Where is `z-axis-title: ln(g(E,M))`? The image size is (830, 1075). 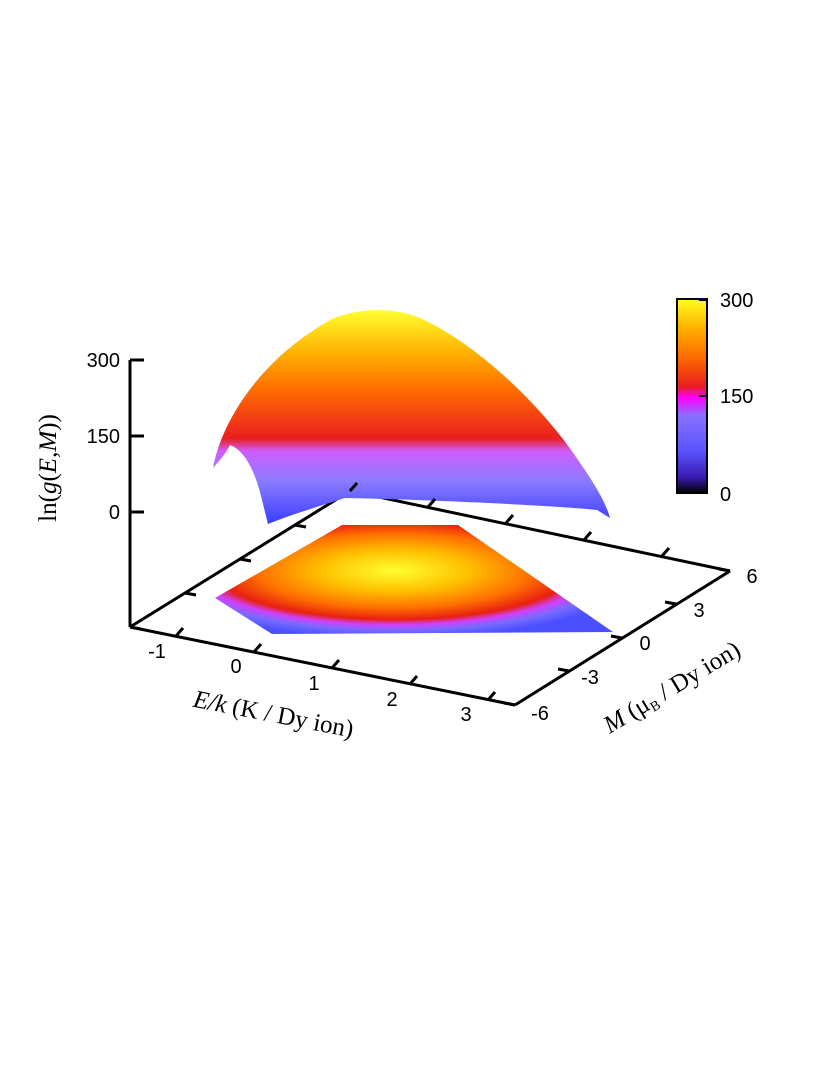 z-axis-title: ln(g(E,M)) is located at coordinates (48, 468).